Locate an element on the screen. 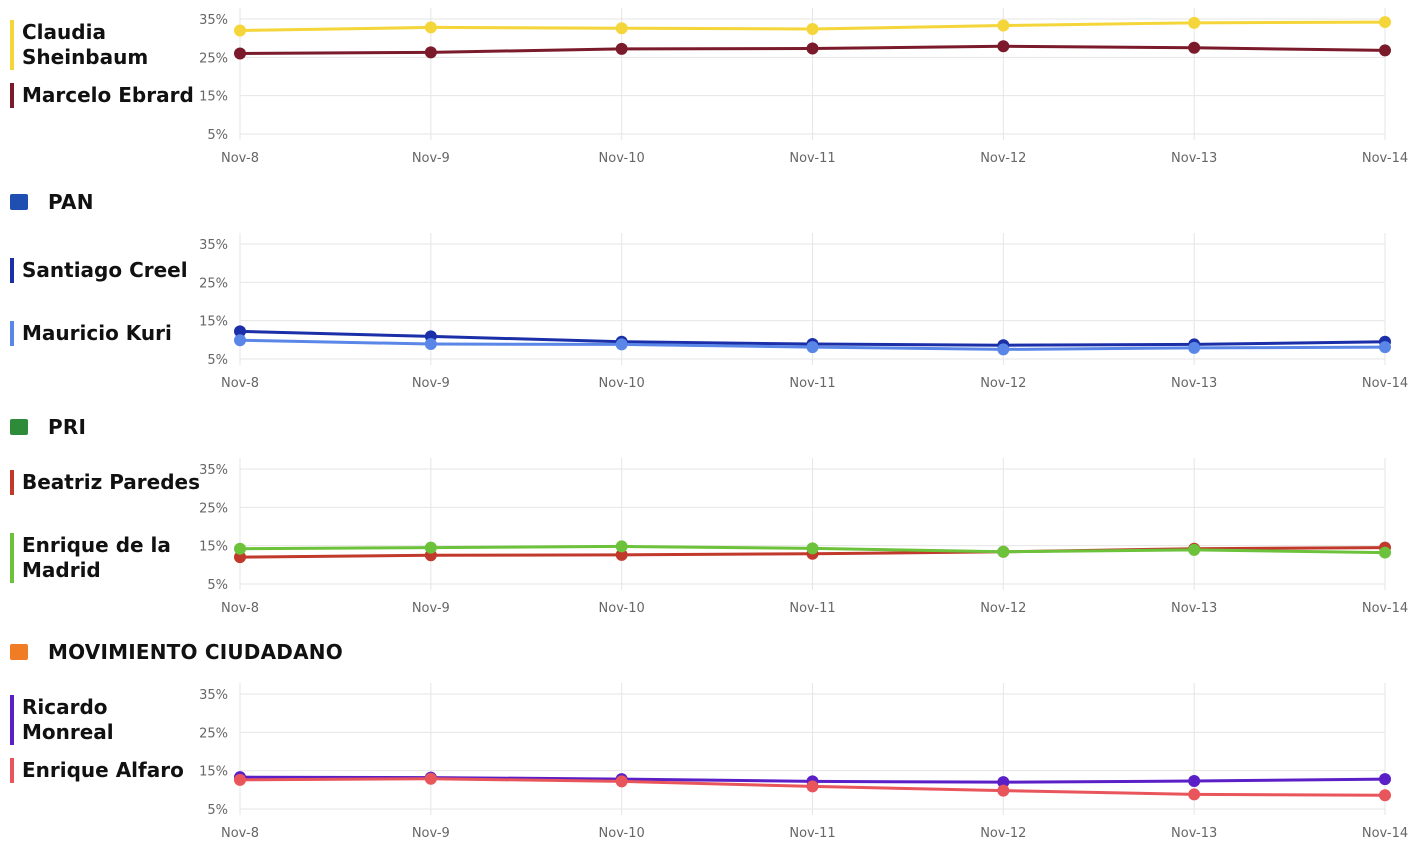  party-header: PRI is located at coordinates (48, 427).